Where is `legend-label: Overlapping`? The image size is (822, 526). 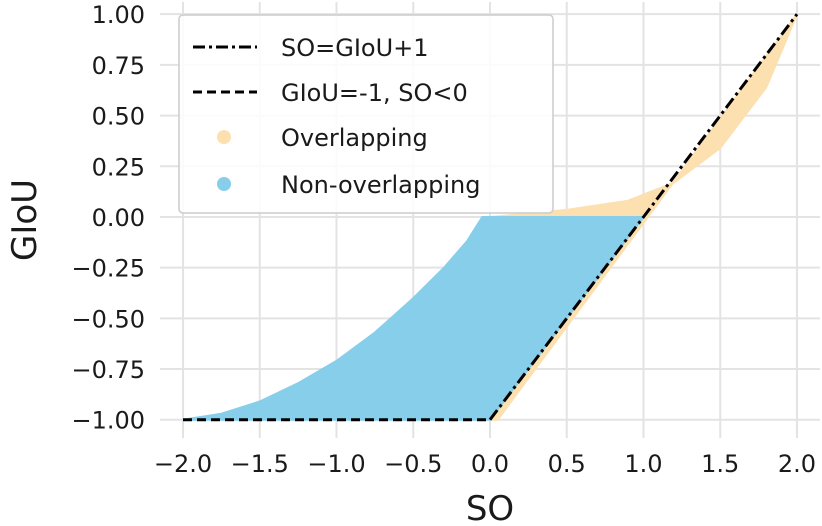 legend-label: Overlapping is located at coordinates (354, 138).